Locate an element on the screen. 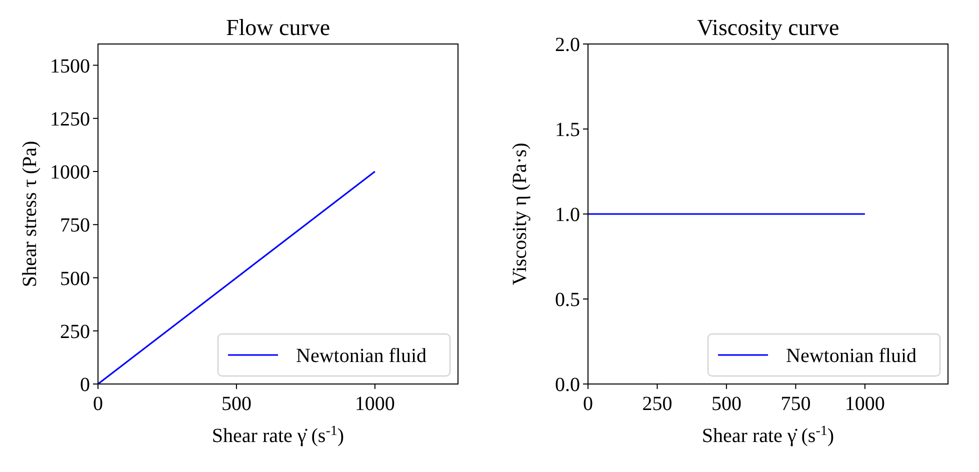 This screenshot has width=979, height=472. chart-title: Viscosity curve is located at coordinates (768, 27).